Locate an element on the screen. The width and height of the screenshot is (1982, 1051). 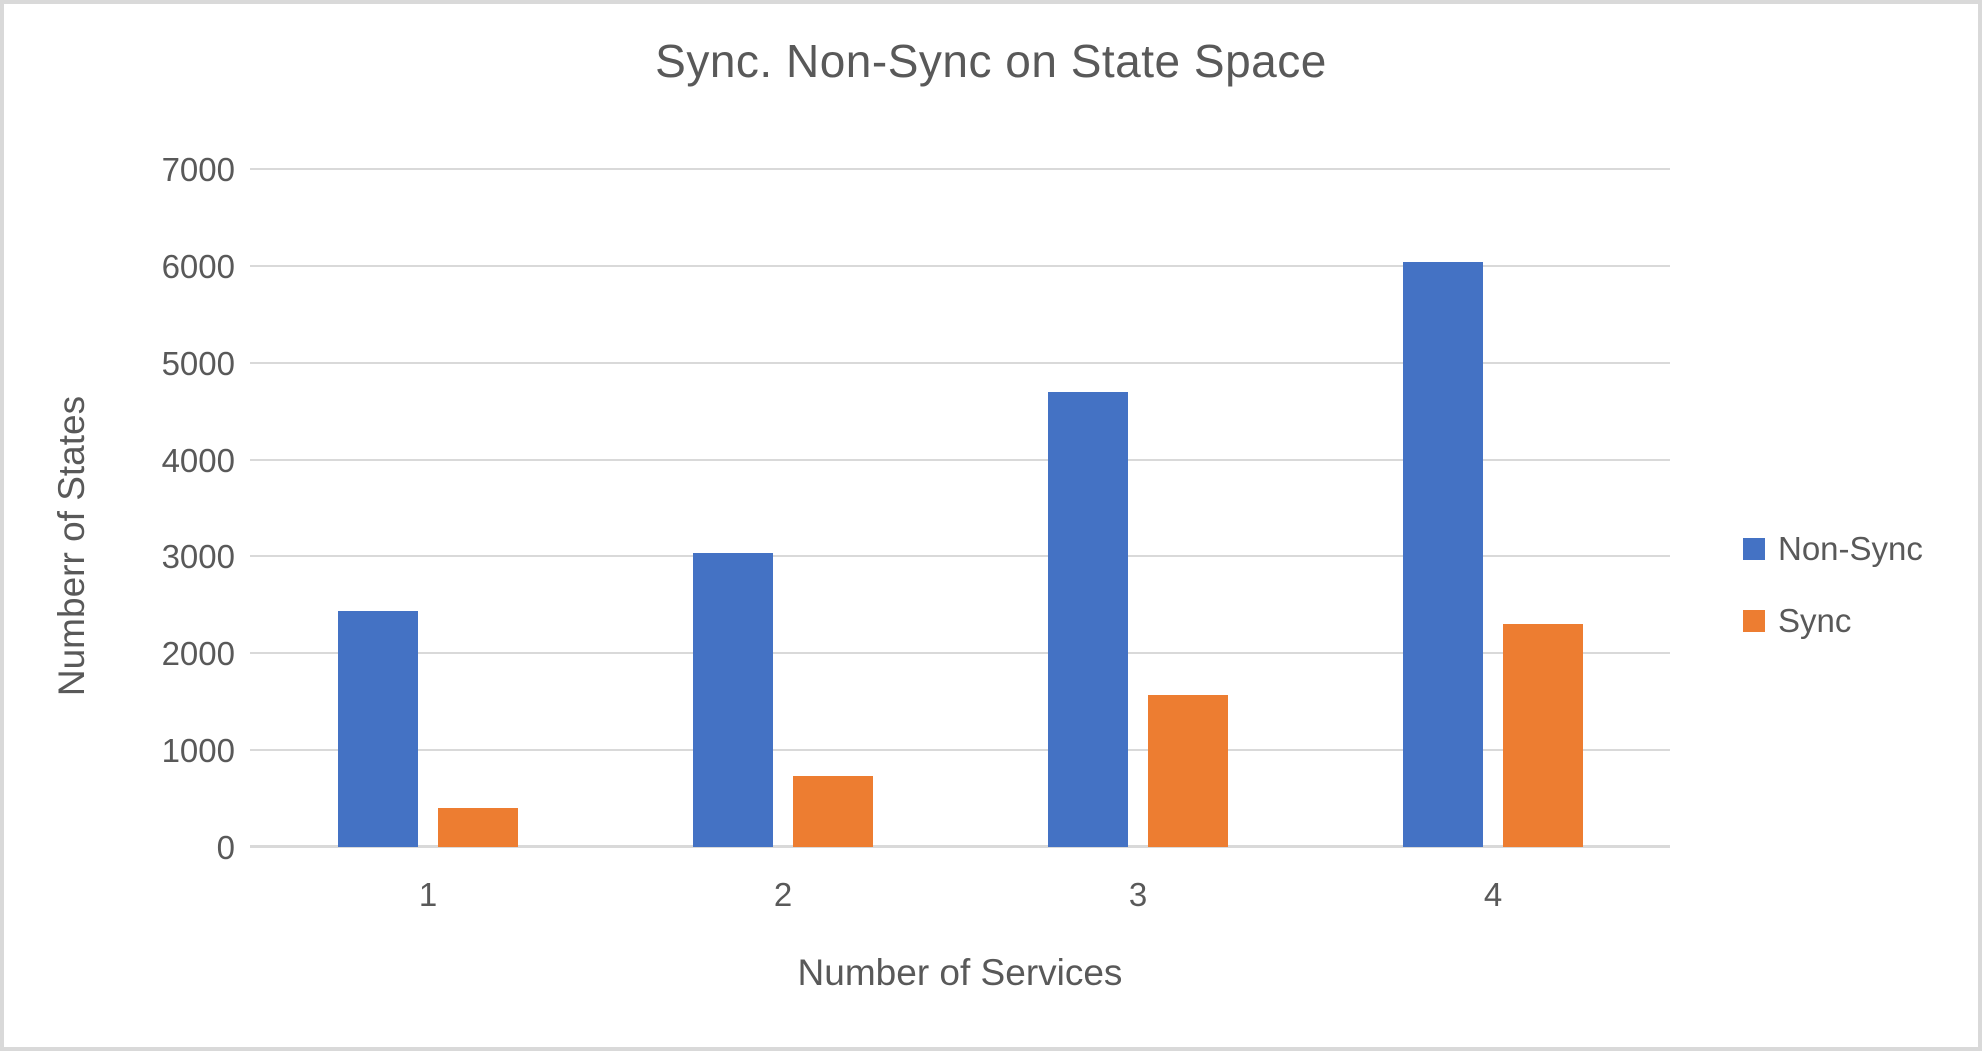
x-category-label-2: 2 is located at coordinates (783, 894).